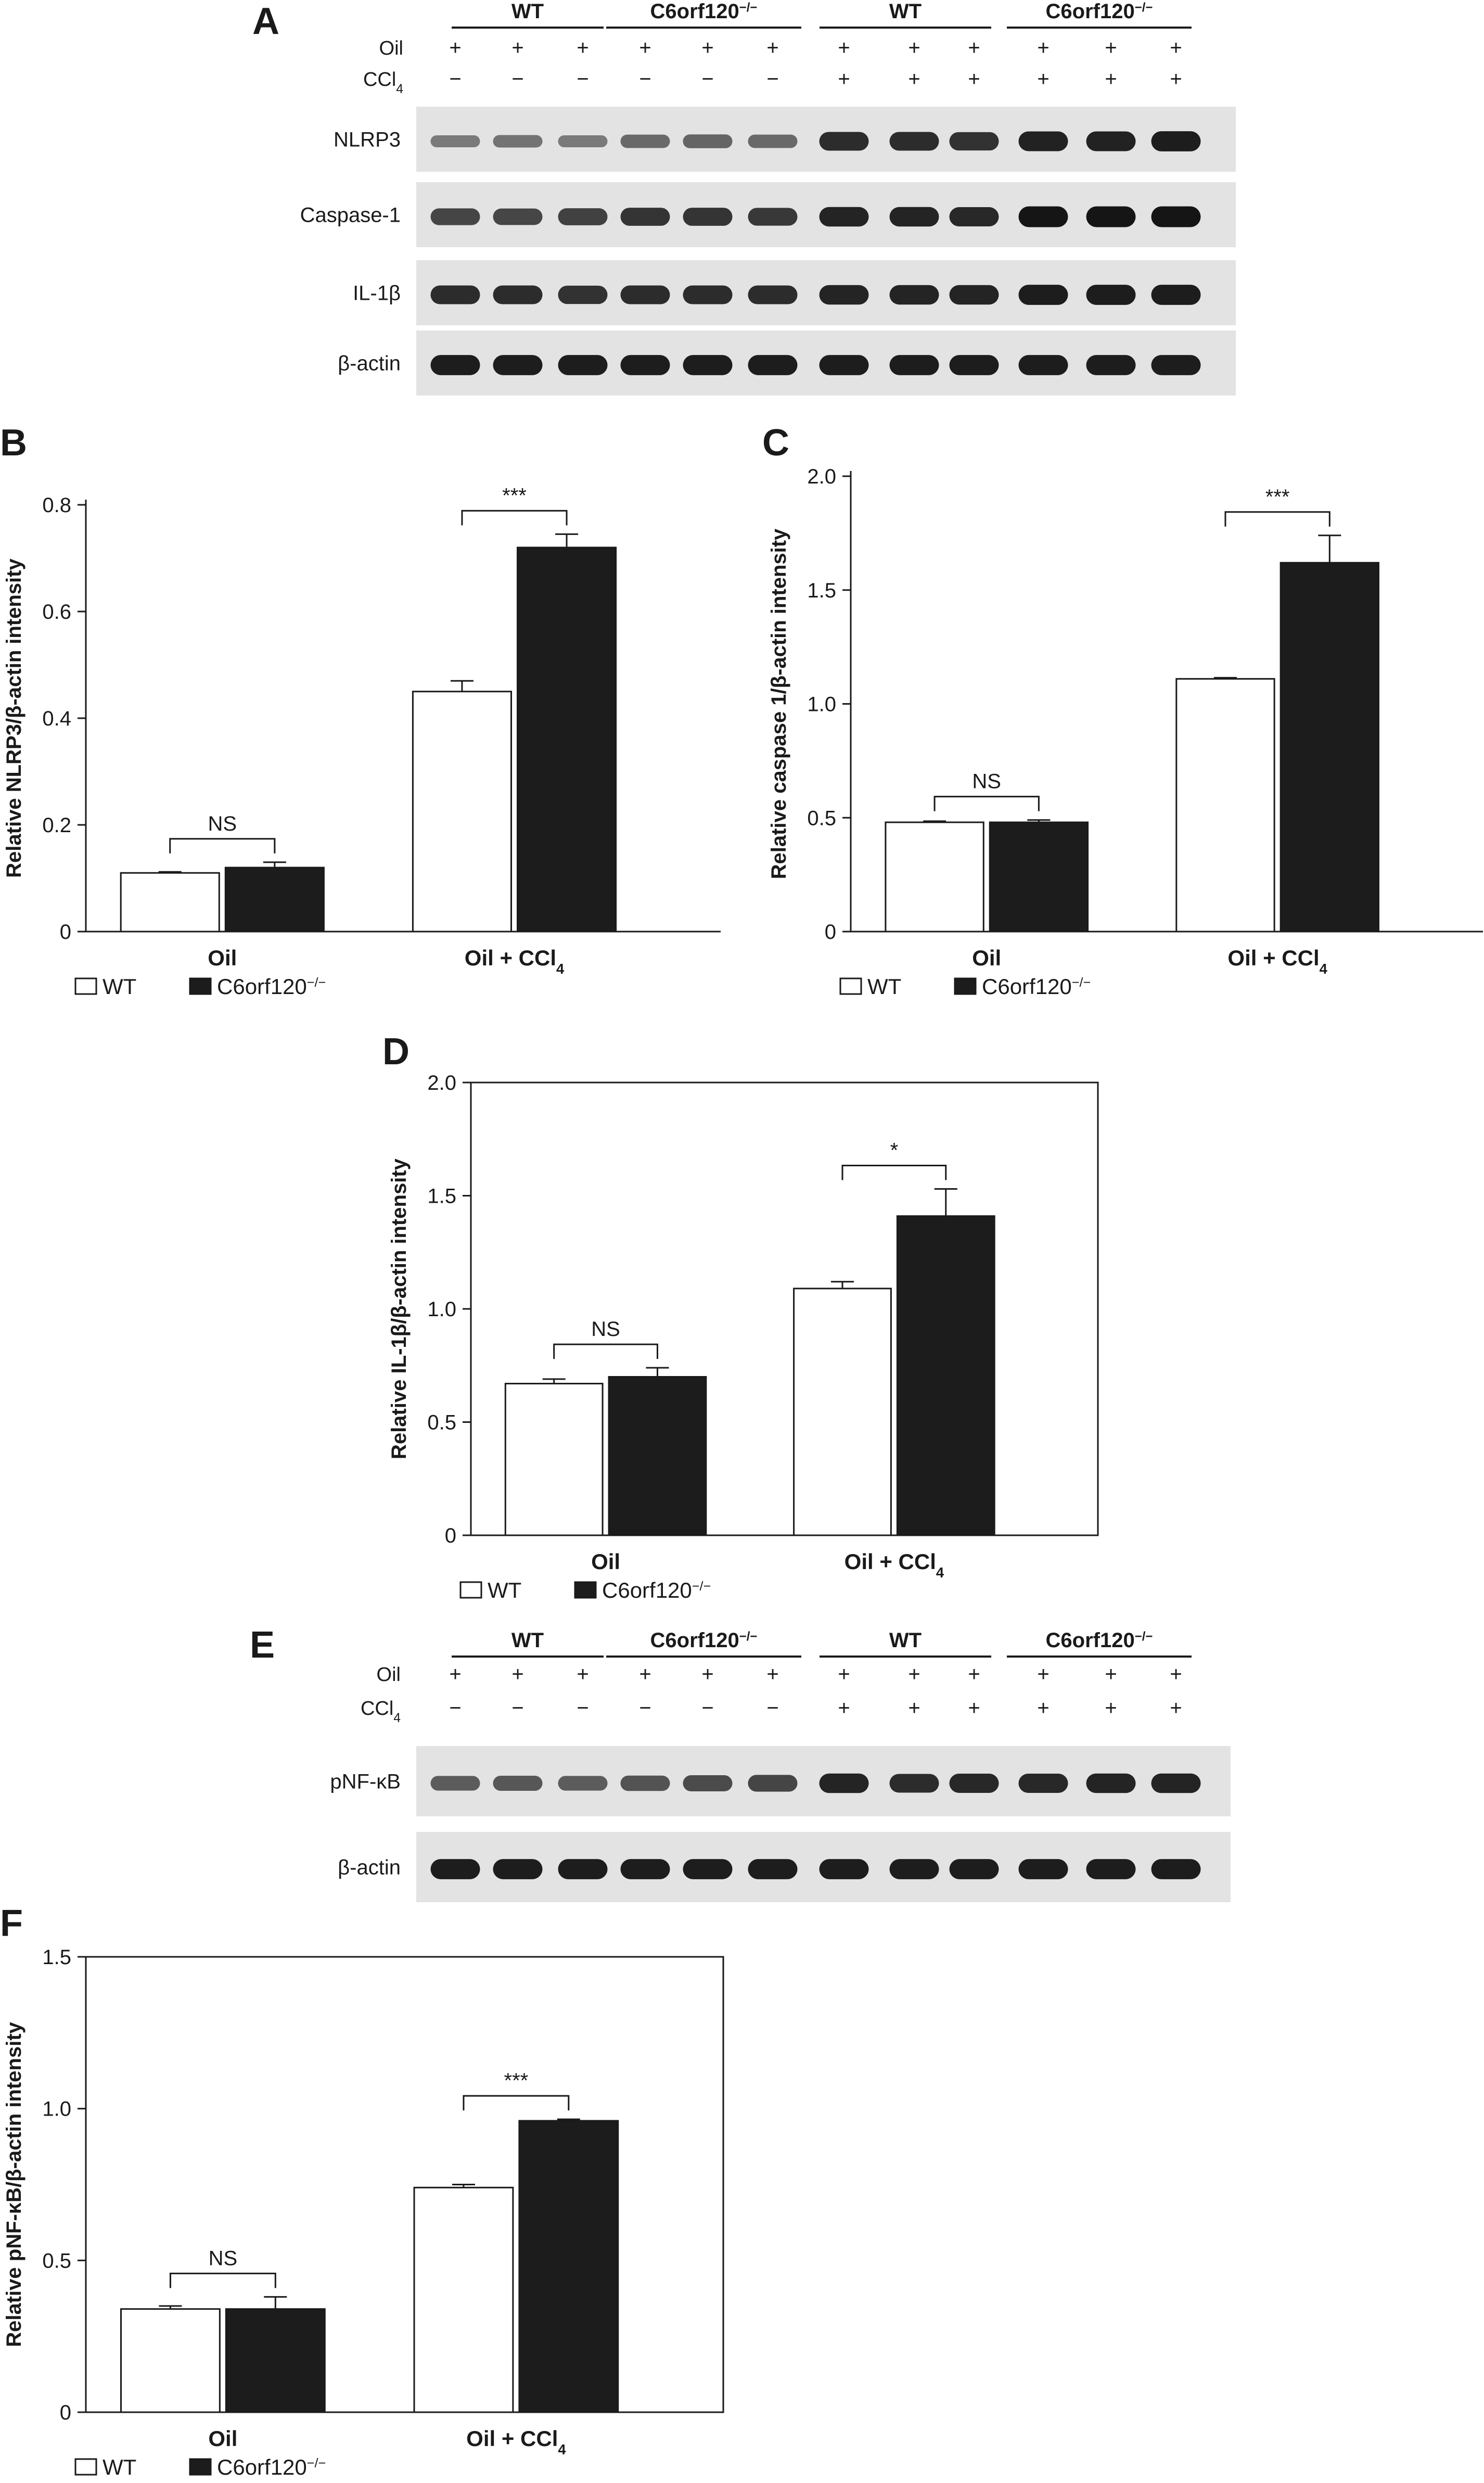  Describe the element at coordinates (450, 1535) in the screenshot. I see `y-tick-label: 0` at that location.